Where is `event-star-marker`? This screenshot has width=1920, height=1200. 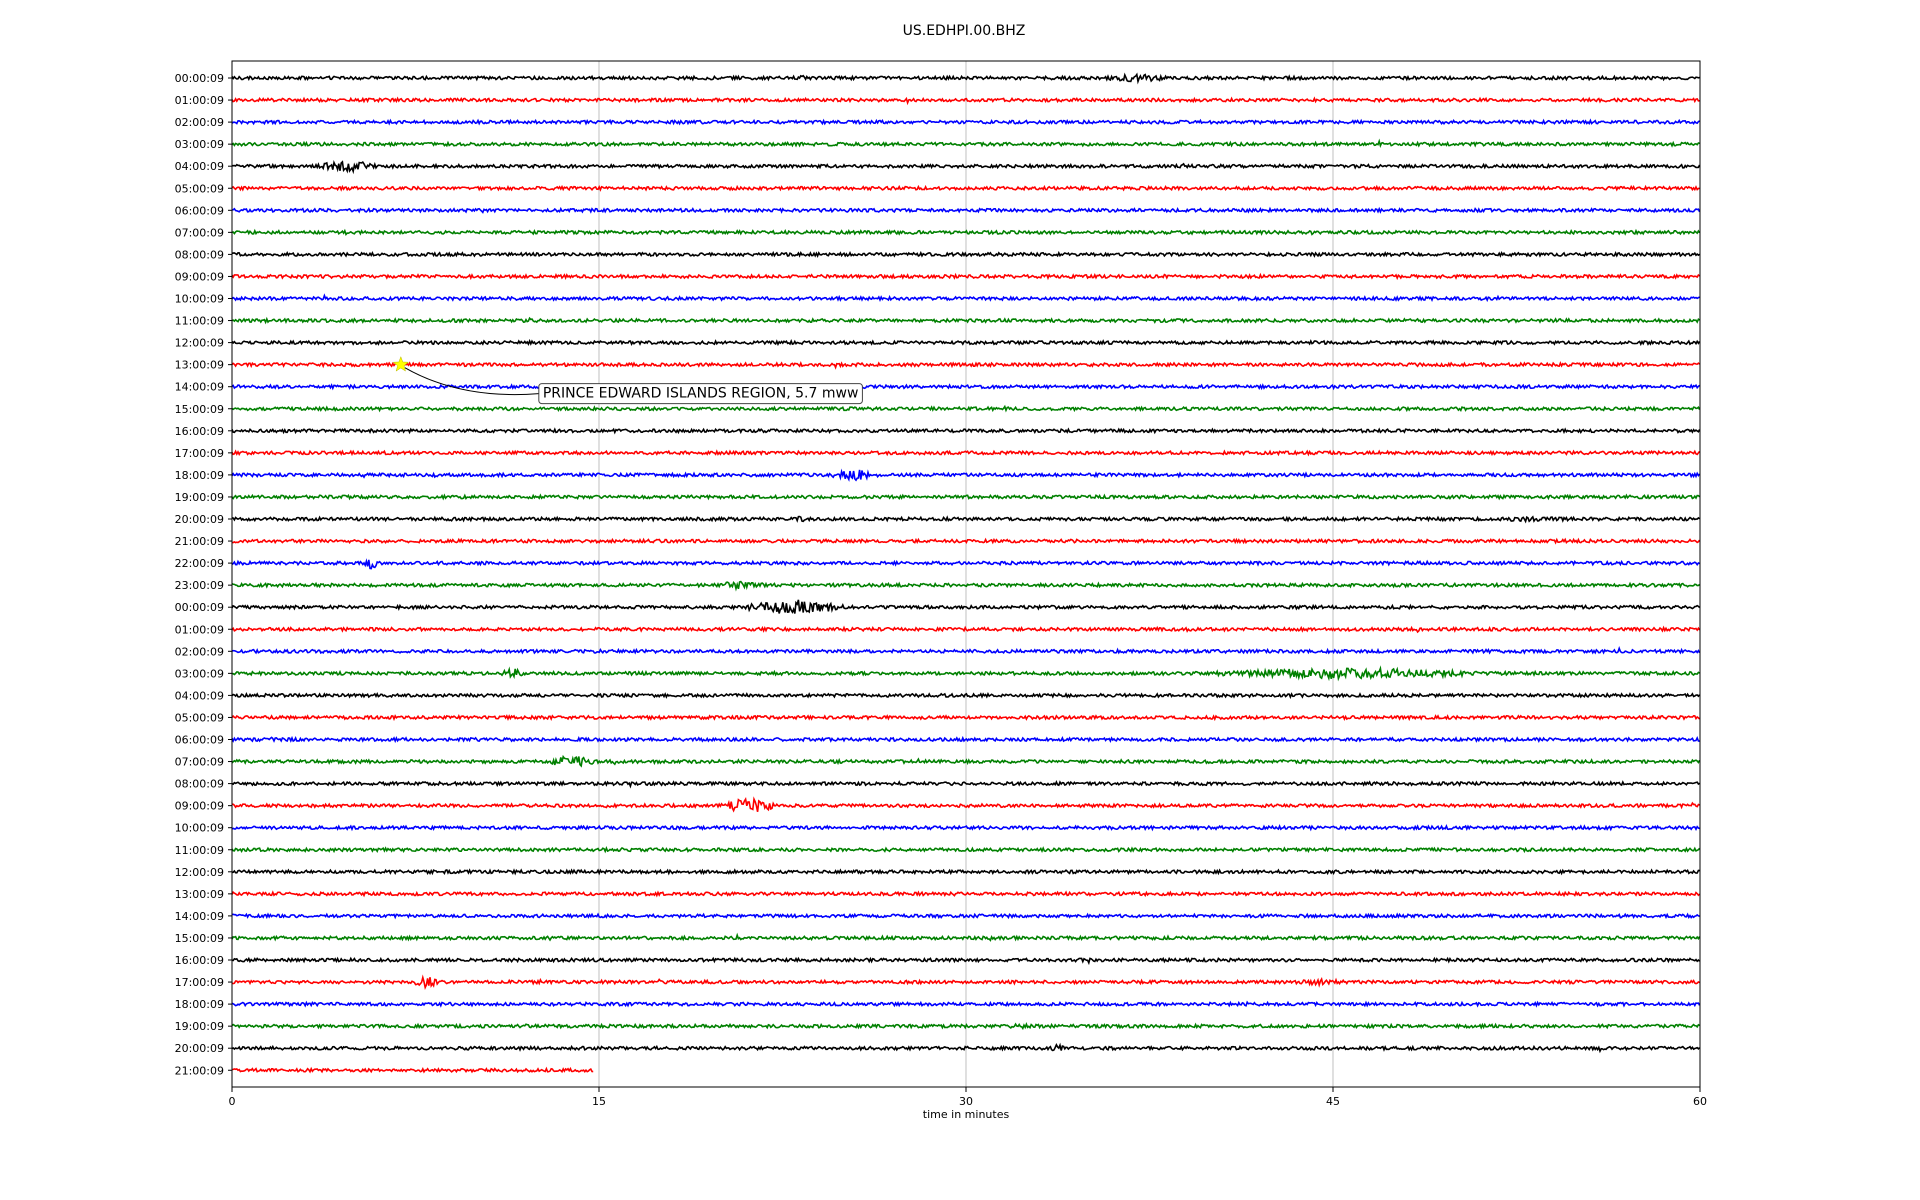
event-star-marker is located at coordinates (401, 363).